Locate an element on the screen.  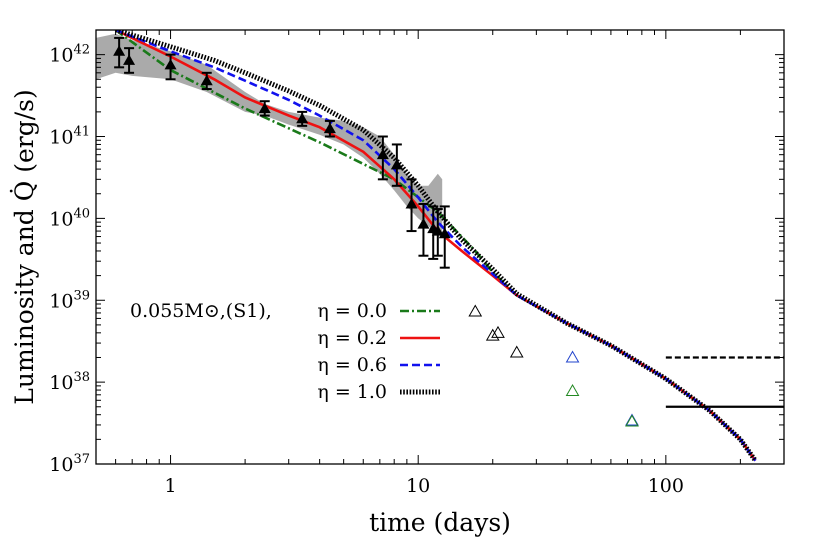
y-tick-label-2: 1039 is located at coordinates (69, 300).